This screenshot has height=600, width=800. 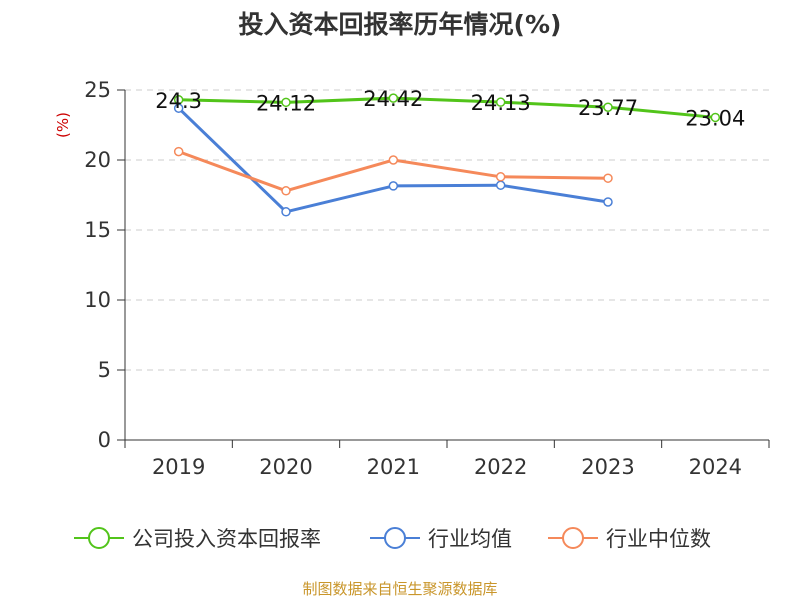 I want to click on y-tick-label-25: 25, so click(x=97, y=90).